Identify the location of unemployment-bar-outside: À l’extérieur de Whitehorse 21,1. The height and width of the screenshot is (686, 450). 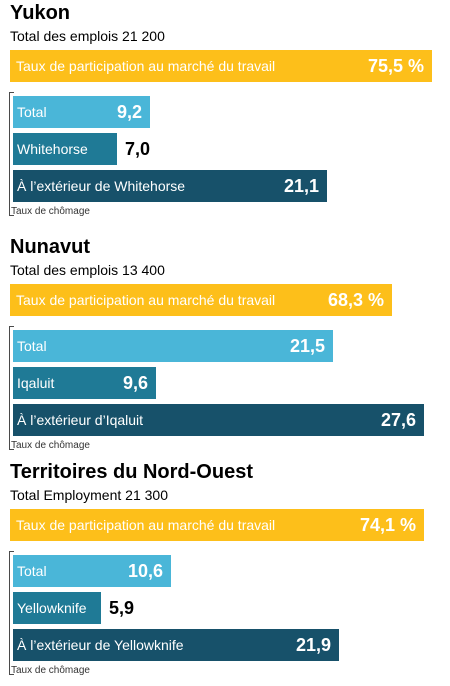
(170, 186).